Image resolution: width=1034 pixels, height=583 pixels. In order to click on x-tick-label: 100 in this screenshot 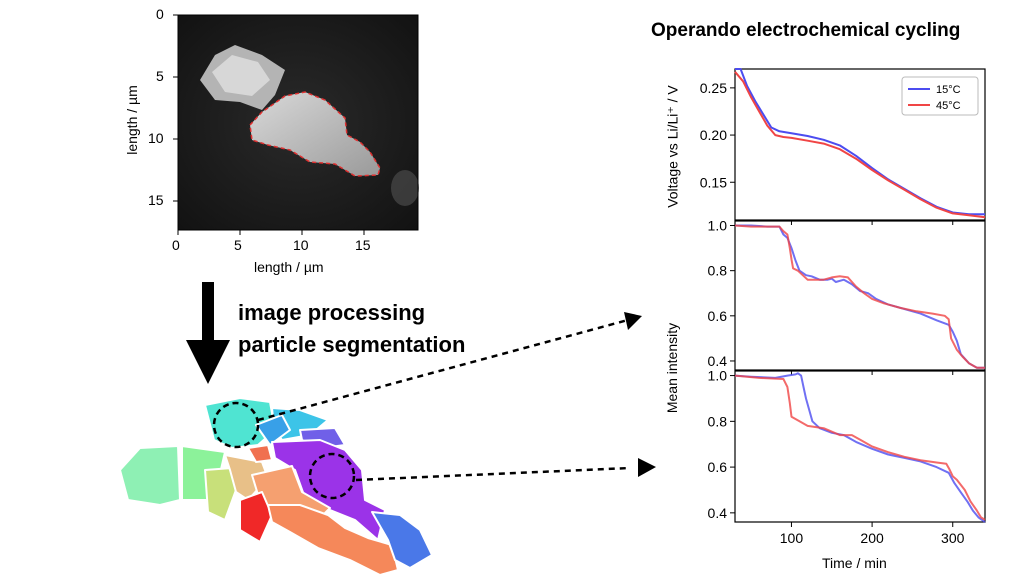, I will do `click(792, 538)`.